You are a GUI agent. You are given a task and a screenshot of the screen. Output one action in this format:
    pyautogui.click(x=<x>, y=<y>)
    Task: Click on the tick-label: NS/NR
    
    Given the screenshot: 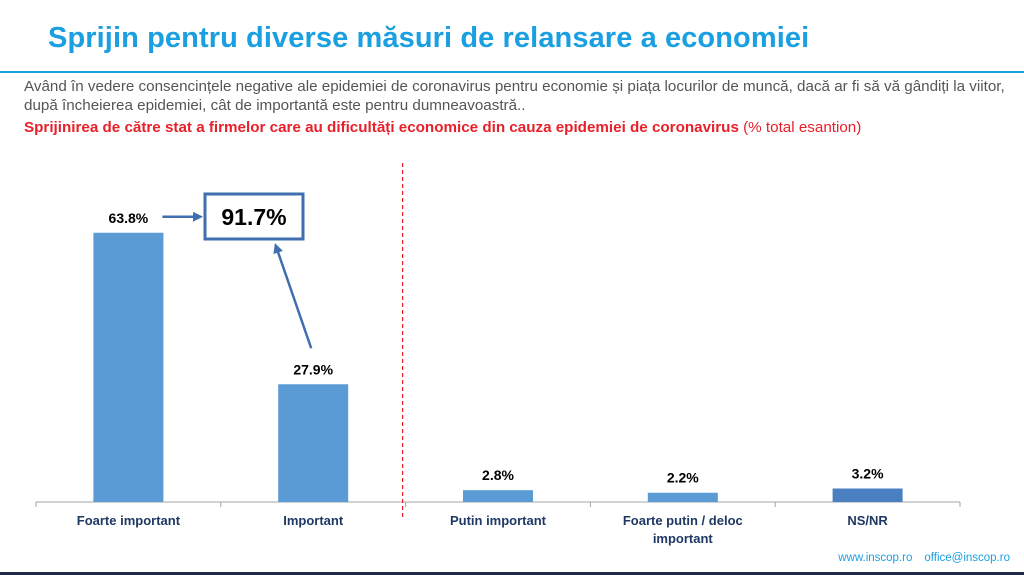 What is the action you would take?
    pyautogui.click(x=867, y=520)
    